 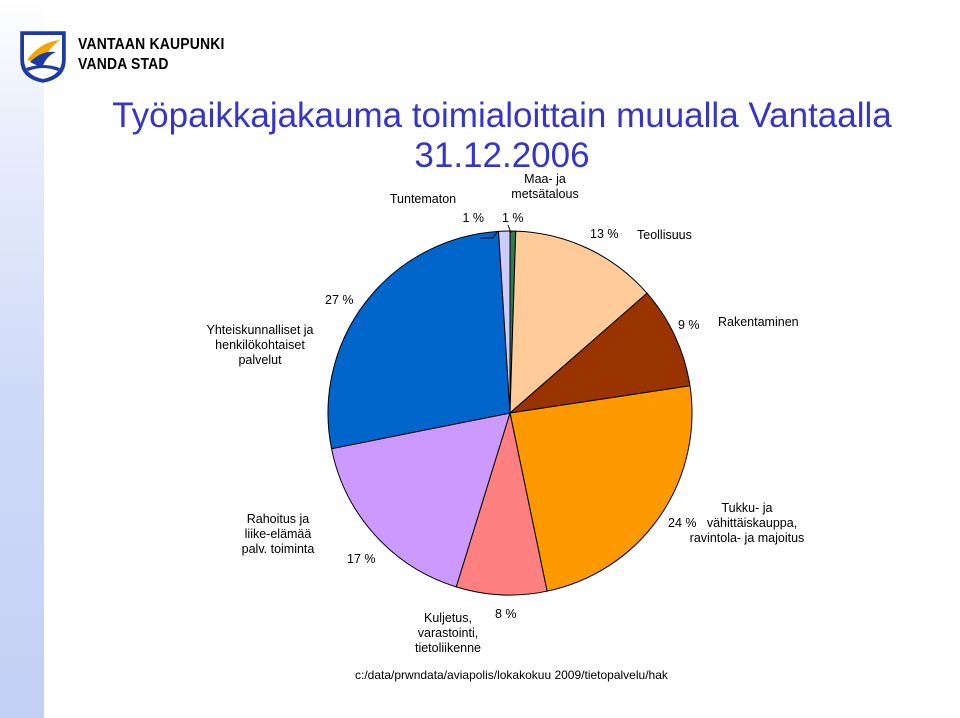 I want to click on chart-title-line-2: 31.12.2006, so click(x=502, y=155).